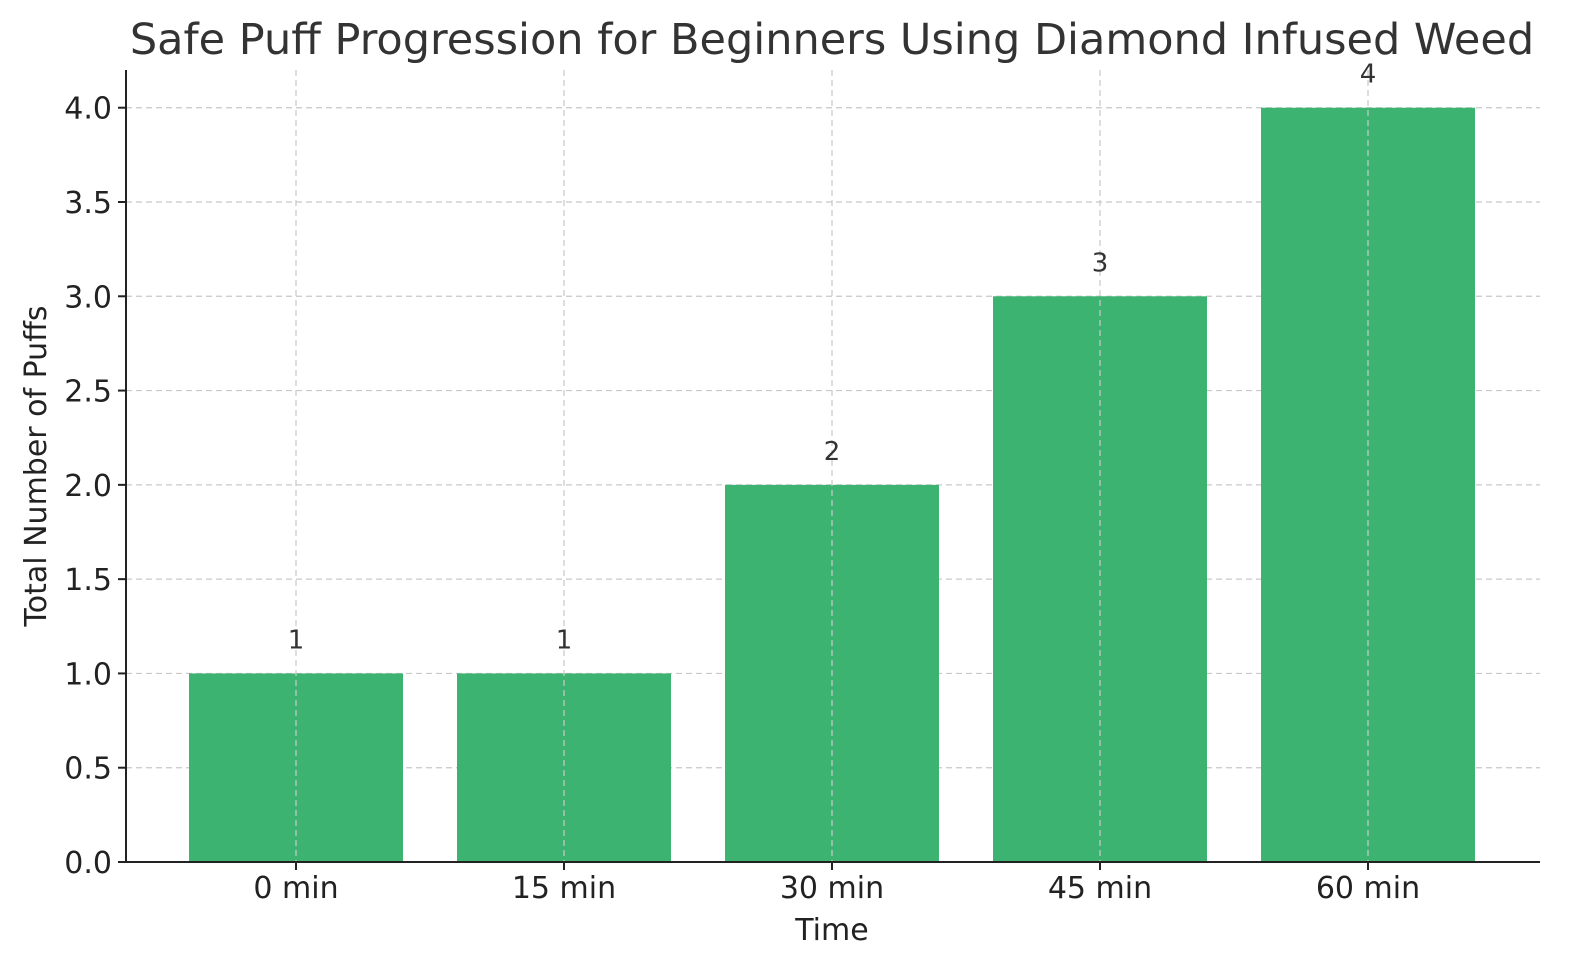  What do you see at coordinates (88, 580) in the screenshot?
I see `y-tick-label: 1.5` at bounding box center [88, 580].